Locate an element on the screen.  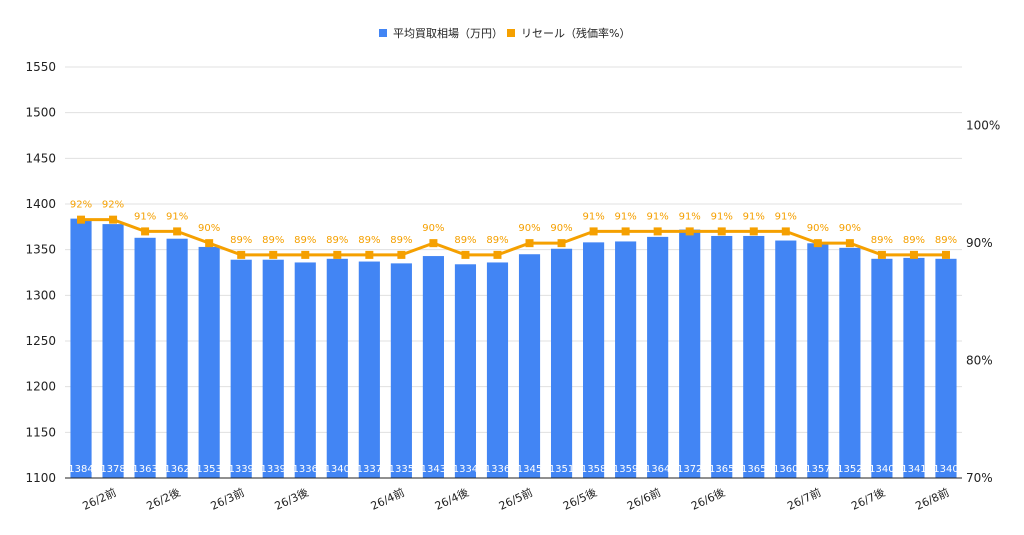
x-tick-label: 26/6前 is located at coordinates (644, 499).